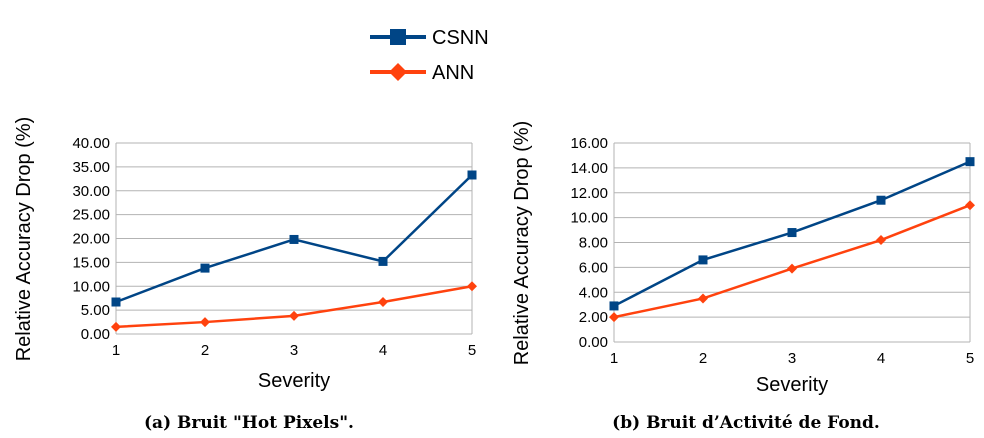 The width and height of the screenshot is (984, 438). I want to click on chart-b-y-tick-label: 6.00, so click(593, 267).